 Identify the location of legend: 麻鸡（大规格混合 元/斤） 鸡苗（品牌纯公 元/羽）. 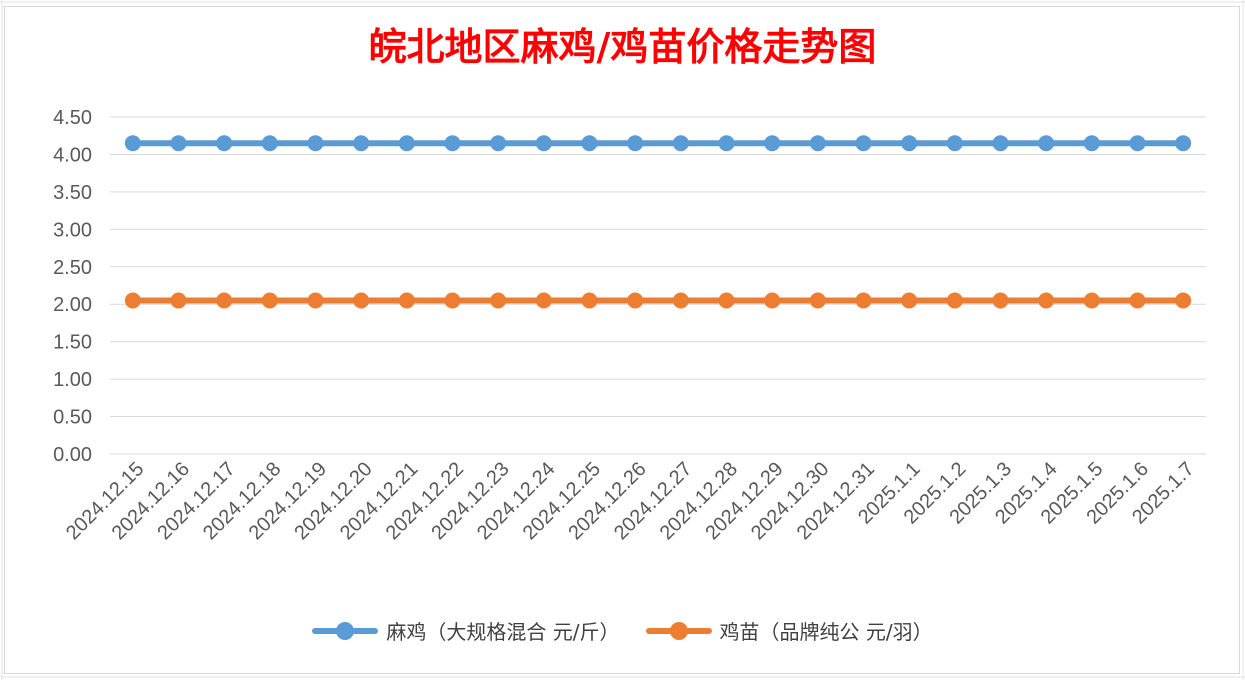
(622, 630).